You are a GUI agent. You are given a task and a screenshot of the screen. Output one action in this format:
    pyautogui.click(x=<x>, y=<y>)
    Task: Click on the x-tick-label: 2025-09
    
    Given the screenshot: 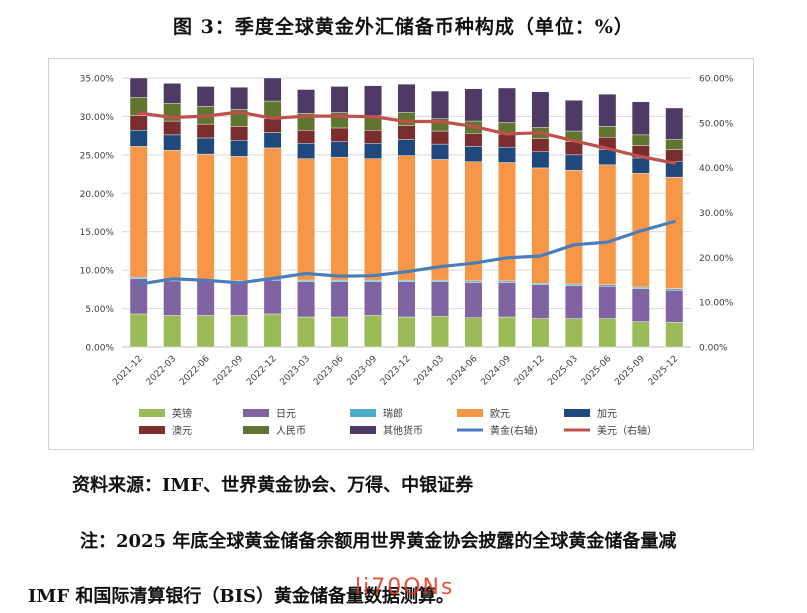 What is the action you would take?
    pyautogui.click(x=630, y=371)
    